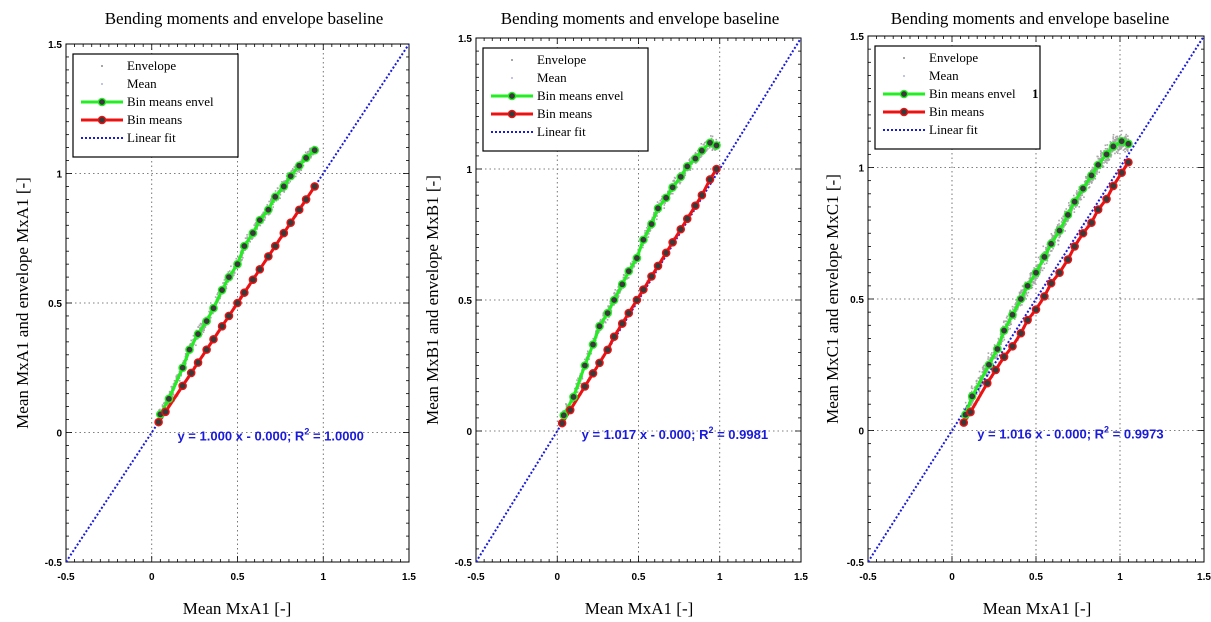 The width and height of the screenshot is (1211, 622). I want to click on fit-annotation: y = 1.000 x - 0.000; R2 = 1.0000, so click(270, 434).